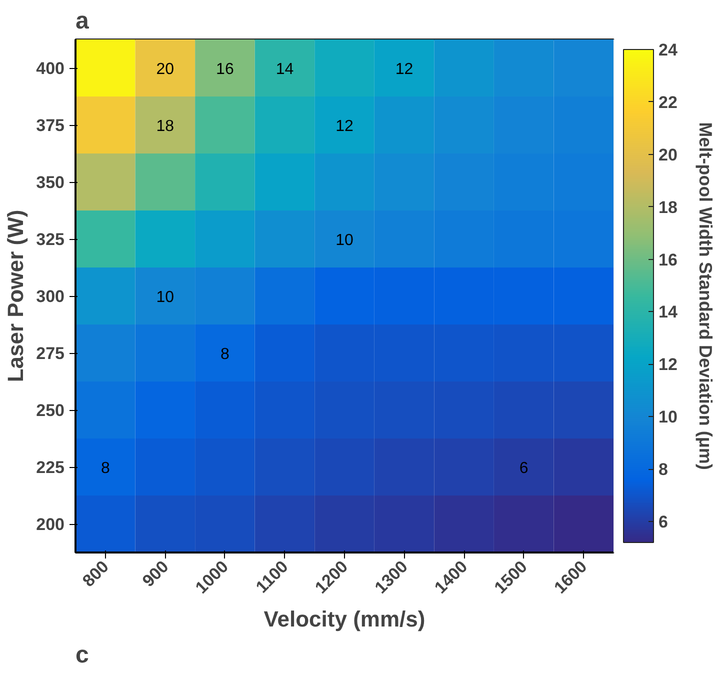 The image size is (722, 673). Describe the element at coordinates (668, 364) in the screenshot. I see `color-bar-label: 12` at that location.